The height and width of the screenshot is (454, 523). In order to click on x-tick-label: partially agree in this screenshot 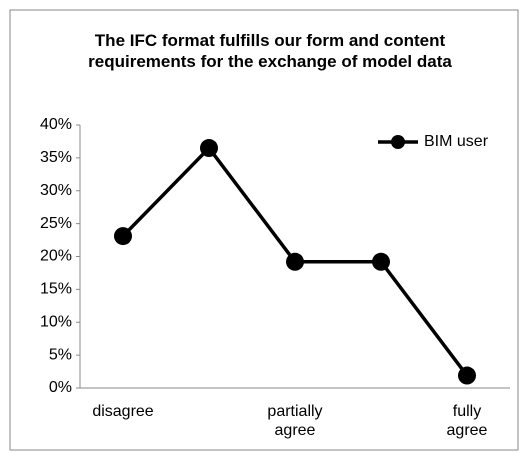, I will do `click(295, 421)`.